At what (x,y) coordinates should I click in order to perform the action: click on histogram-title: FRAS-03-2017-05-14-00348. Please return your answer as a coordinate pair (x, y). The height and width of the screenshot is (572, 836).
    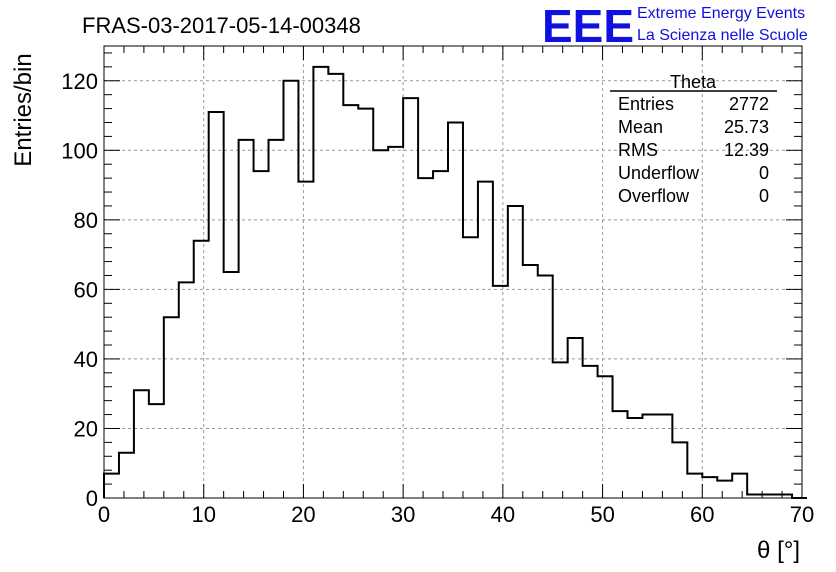
    Looking at the image, I should click on (221, 25).